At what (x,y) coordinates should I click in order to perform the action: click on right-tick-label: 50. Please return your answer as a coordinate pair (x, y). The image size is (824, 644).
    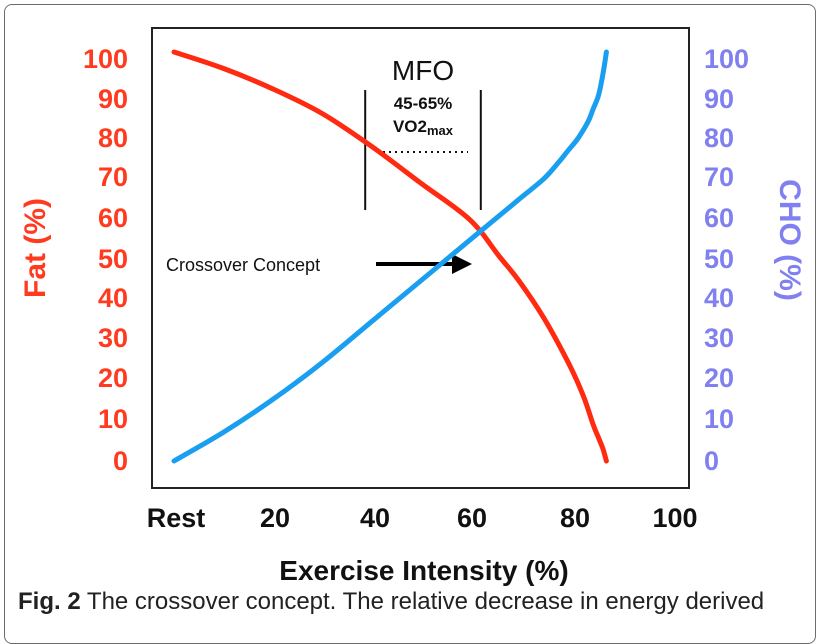
    Looking at the image, I should click on (719, 259).